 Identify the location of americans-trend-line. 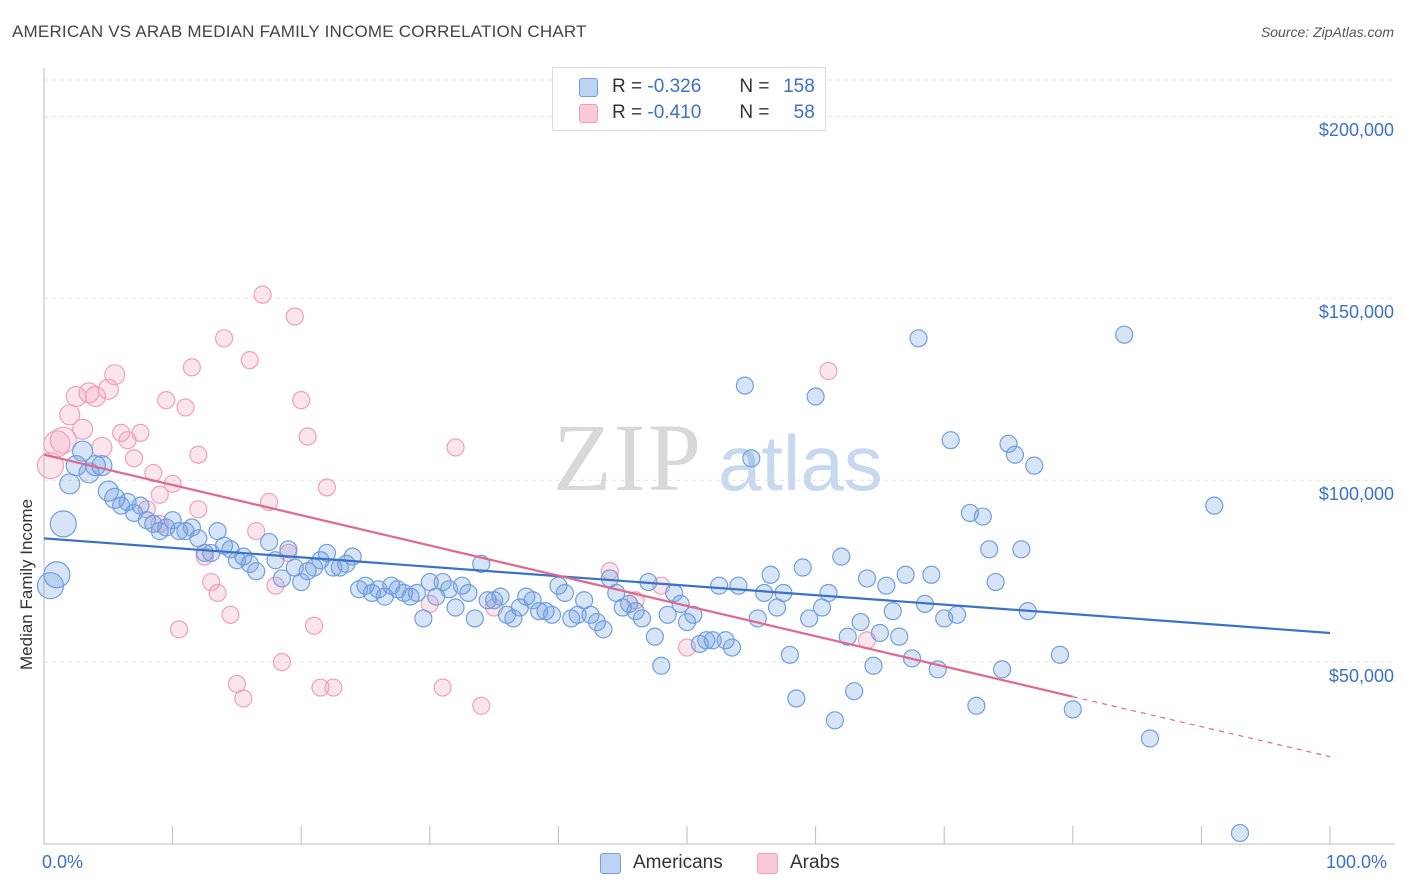
(687, 586).